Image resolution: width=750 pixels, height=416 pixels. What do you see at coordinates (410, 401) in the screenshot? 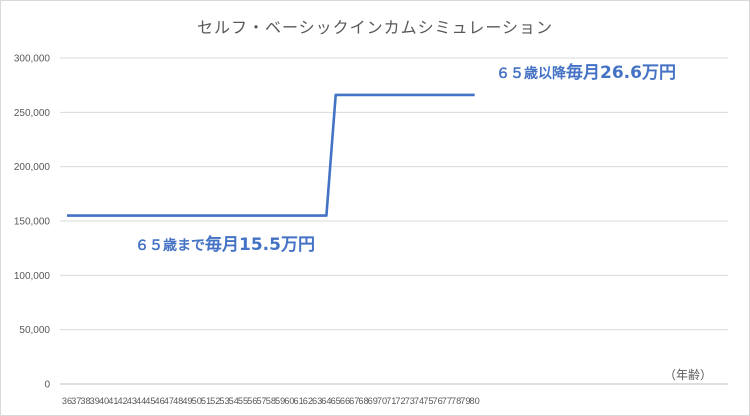
I see `x-tick-label-73: 73` at bounding box center [410, 401].